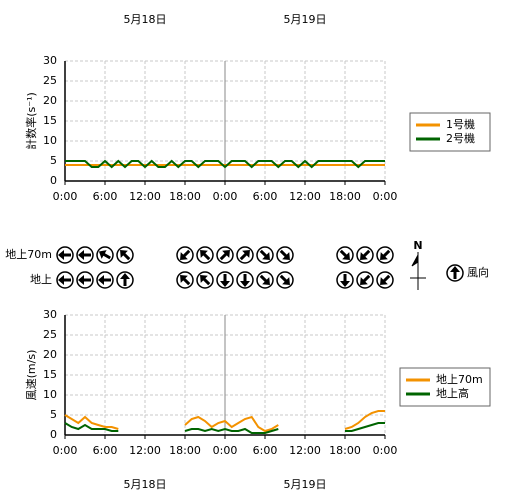 The width and height of the screenshot is (520, 500). What do you see at coordinates (31, 375) in the screenshot?
I see `y-axis-label: 風速(m/s)` at bounding box center [31, 375].